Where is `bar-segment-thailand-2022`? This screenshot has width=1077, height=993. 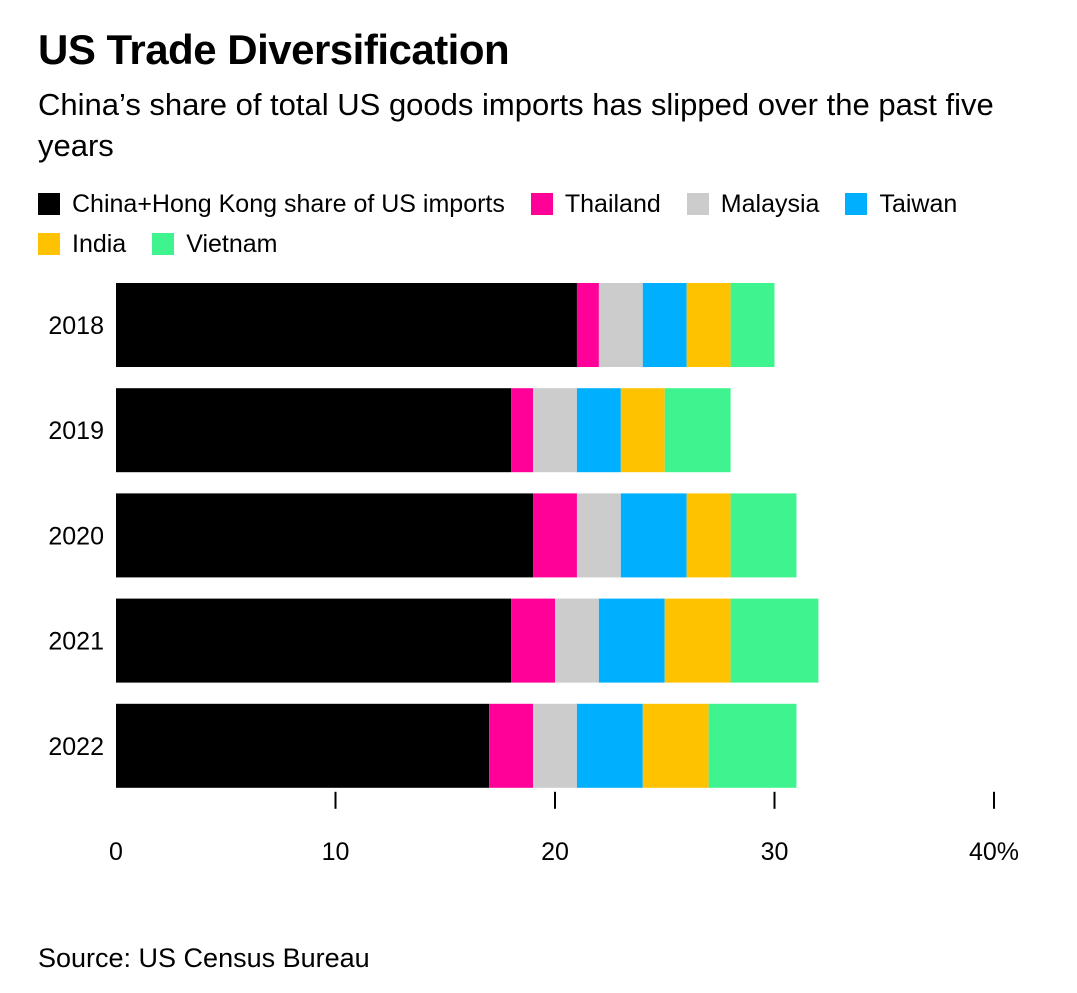
bar-segment-thailand-2022 is located at coordinates (511, 745).